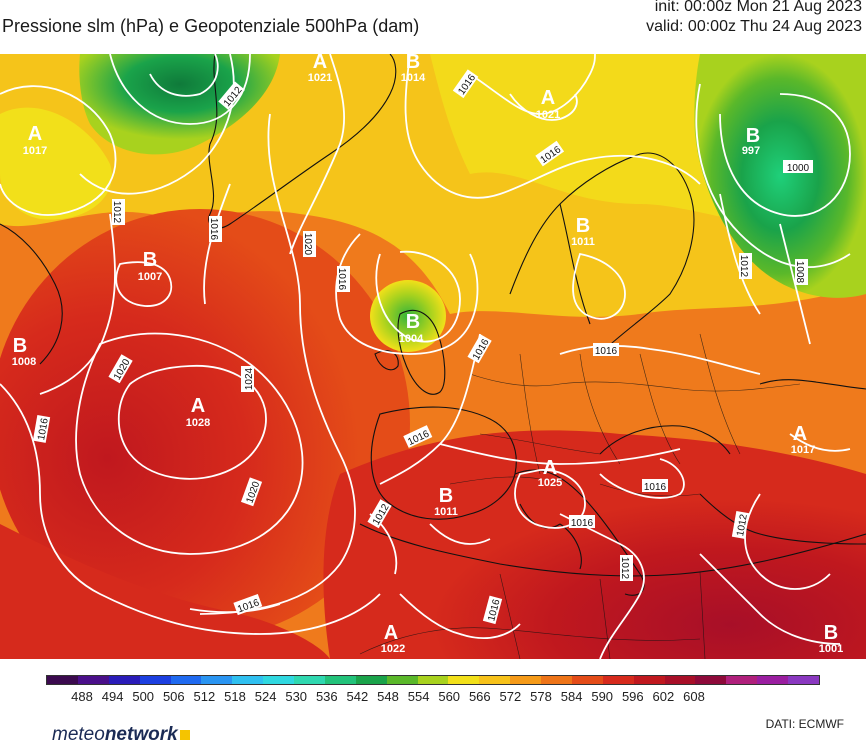 The width and height of the screenshot is (866, 746). Describe the element at coordinates (803, 450) in the screenshot. I see `system-value: 1017` at that location.